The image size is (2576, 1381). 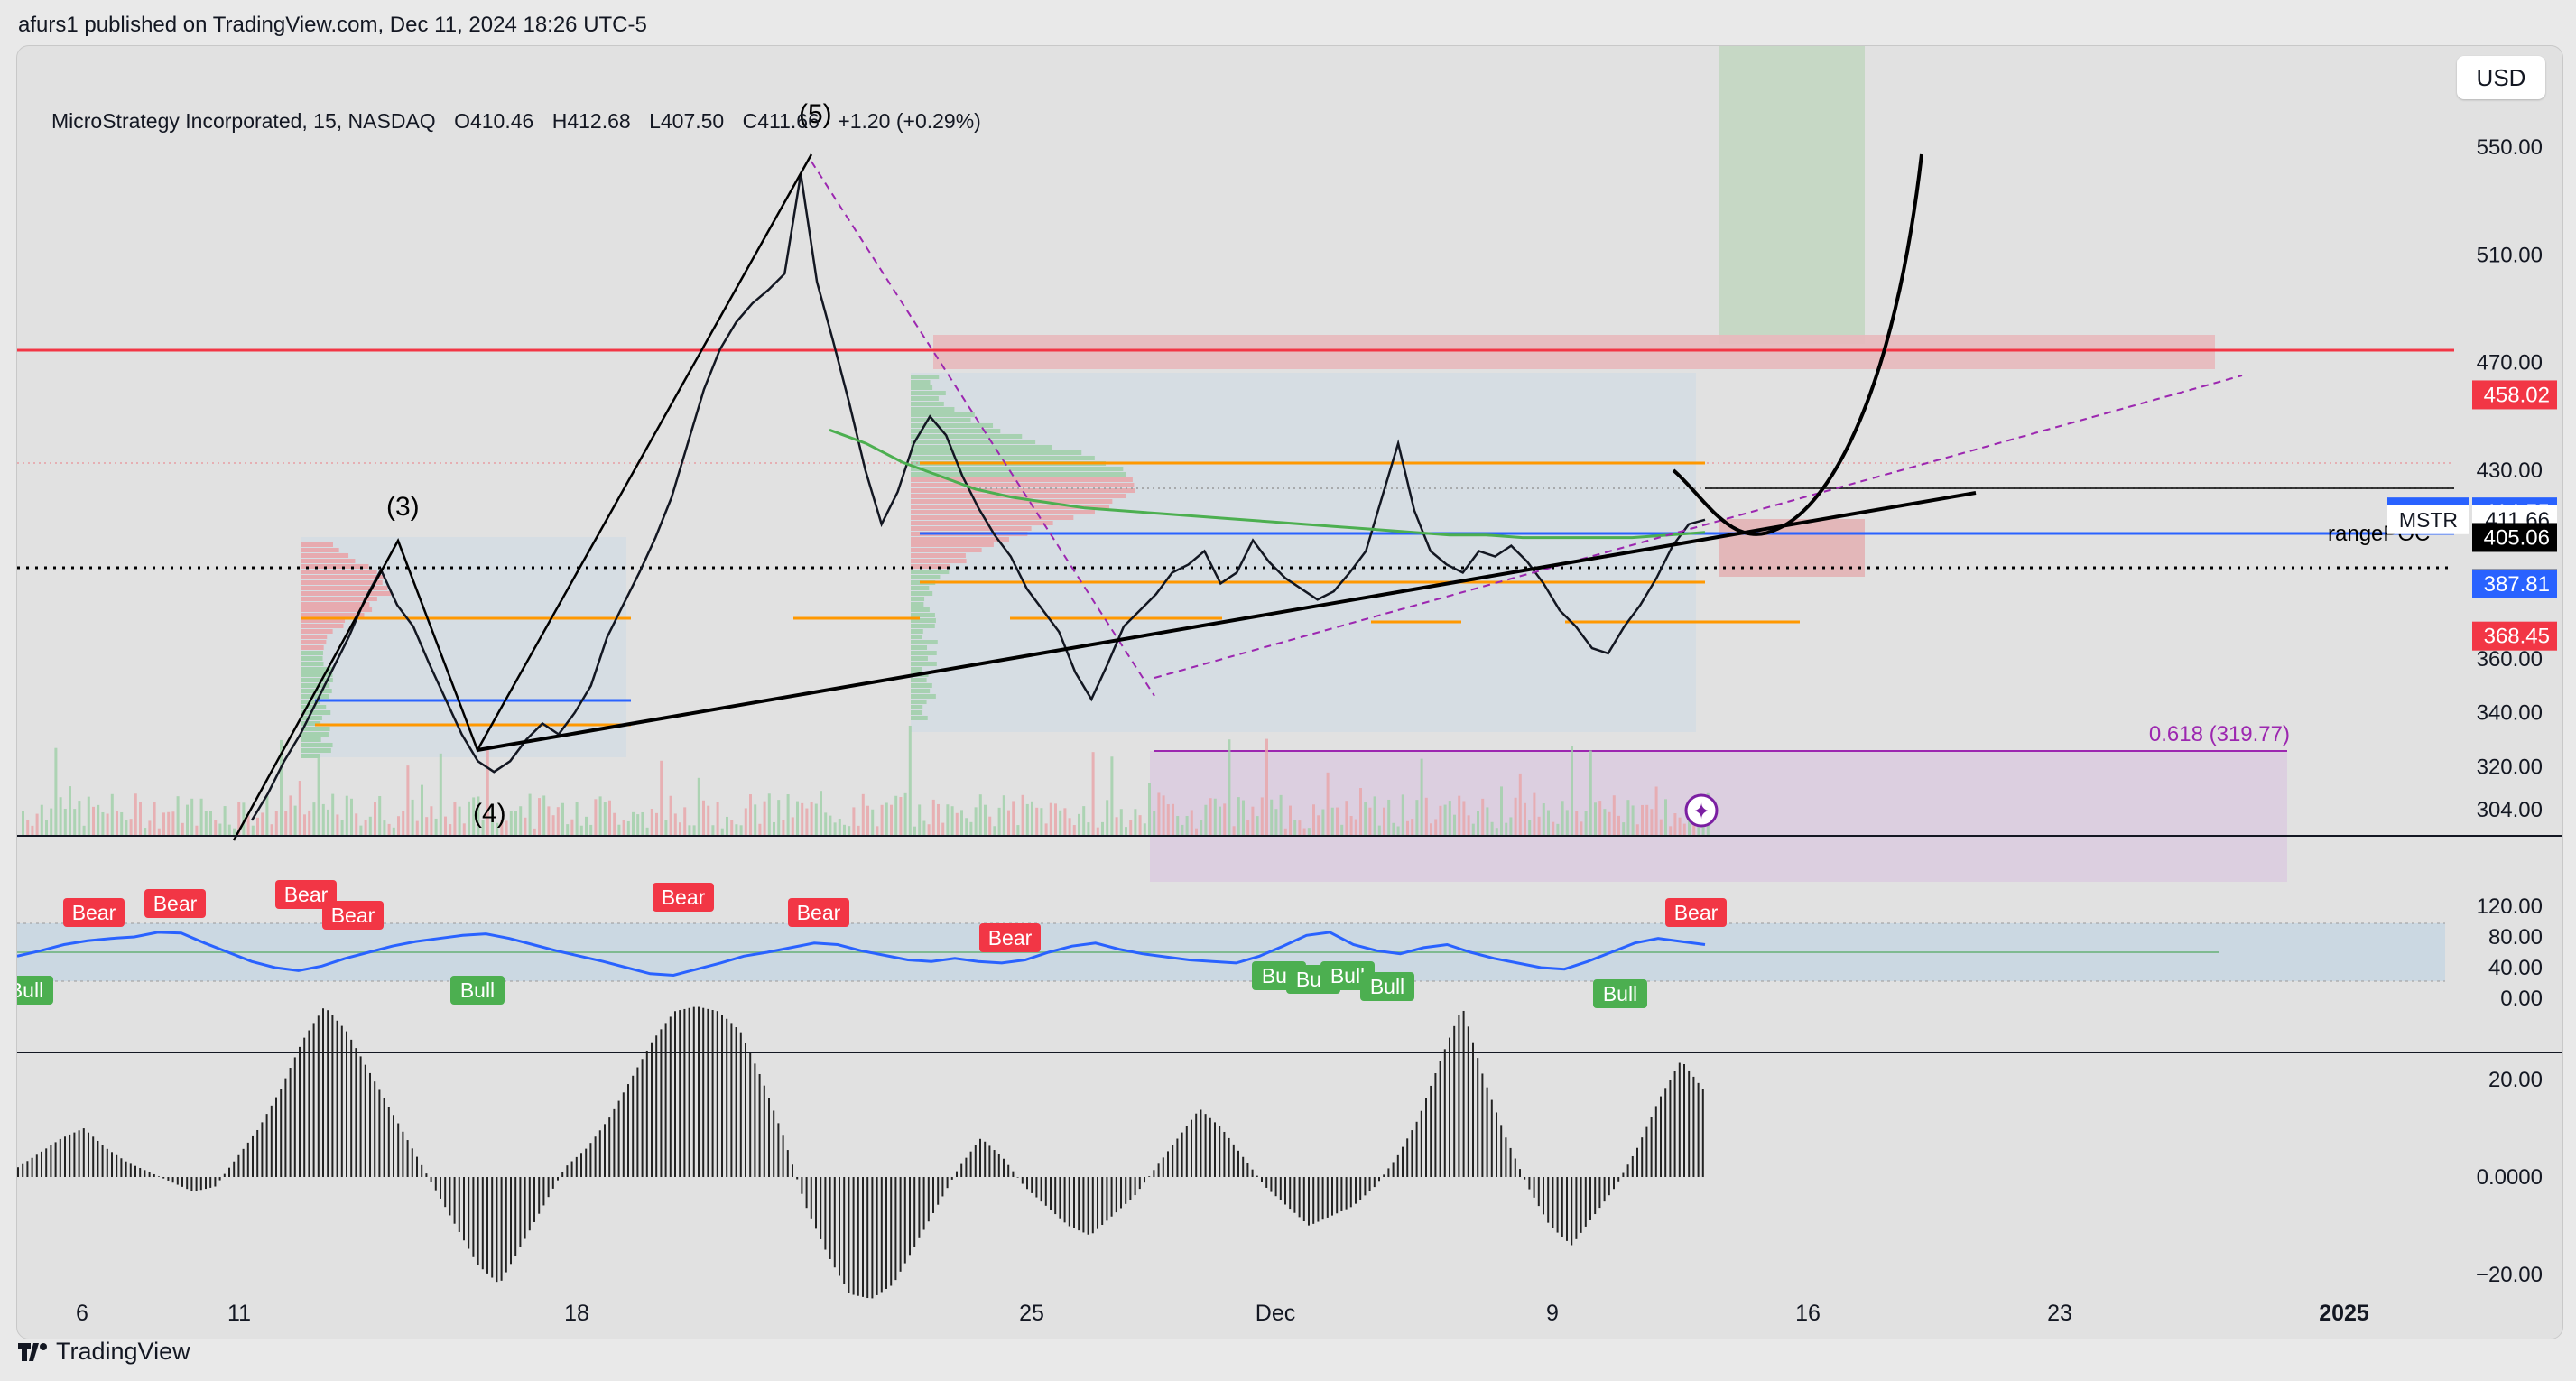 What do you see at coordinates (239, 1314) in the screenshot?
I see `x-tick-label: 11` at bounding box center [239, 1314].